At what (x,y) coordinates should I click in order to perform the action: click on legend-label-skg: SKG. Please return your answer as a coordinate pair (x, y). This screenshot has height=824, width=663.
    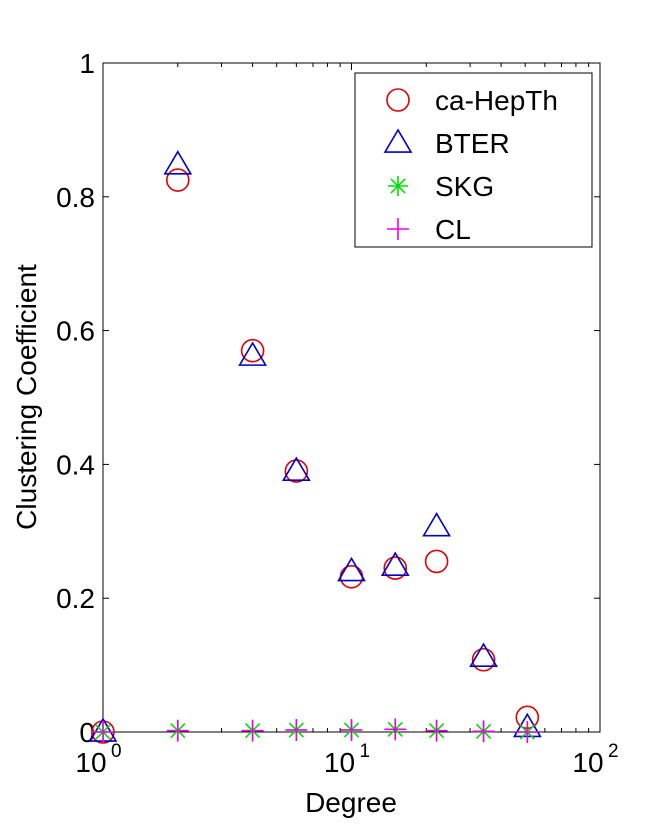
    Looking at the image, I should click on (464, 186).